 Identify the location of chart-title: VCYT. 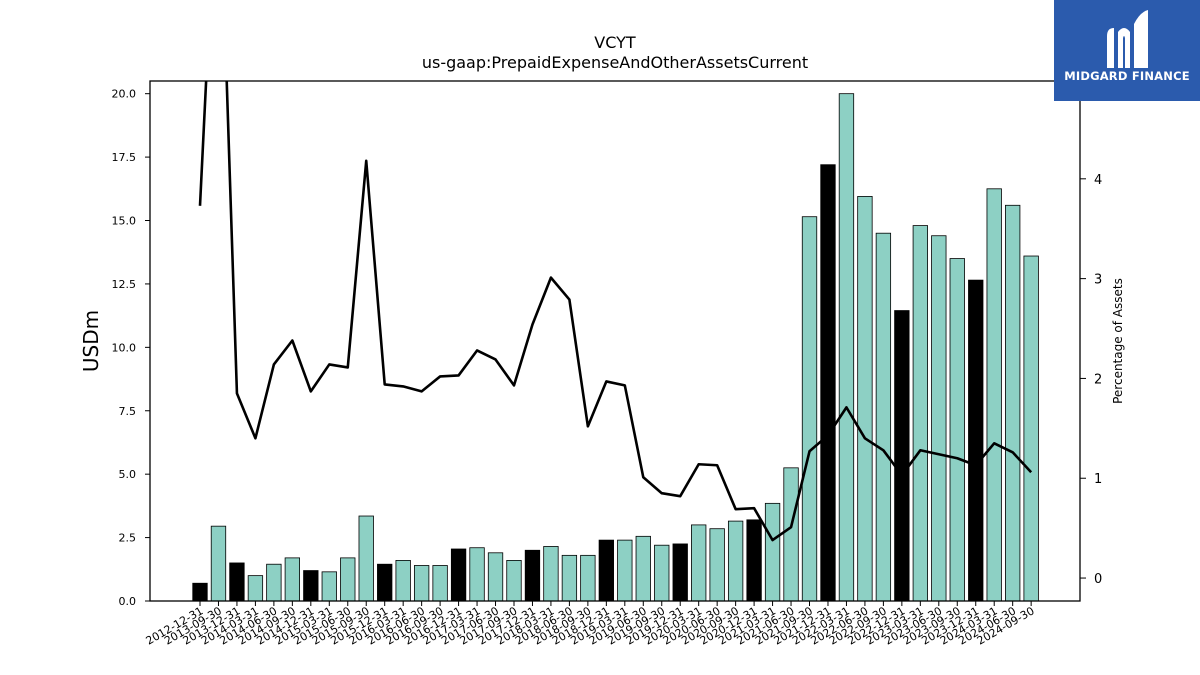
(615, 42).